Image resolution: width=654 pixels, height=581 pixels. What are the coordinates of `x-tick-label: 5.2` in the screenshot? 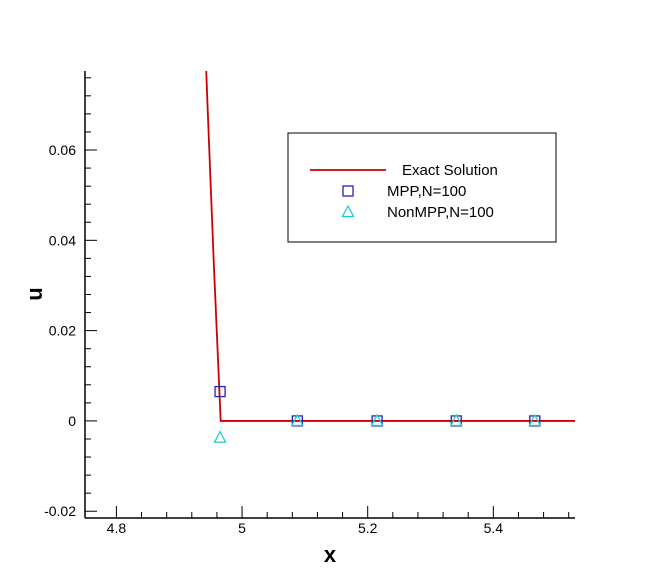 It's located at (368, 528).